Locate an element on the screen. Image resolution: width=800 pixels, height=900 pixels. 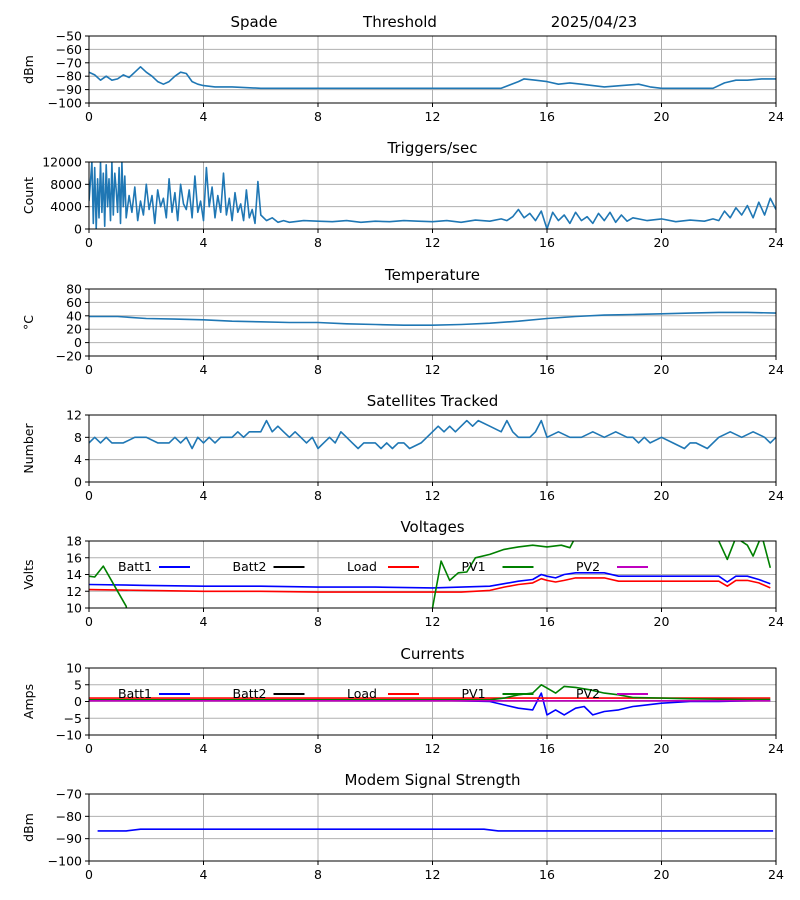
y-tick-label: 12000 is located at coordinates (62, 162).